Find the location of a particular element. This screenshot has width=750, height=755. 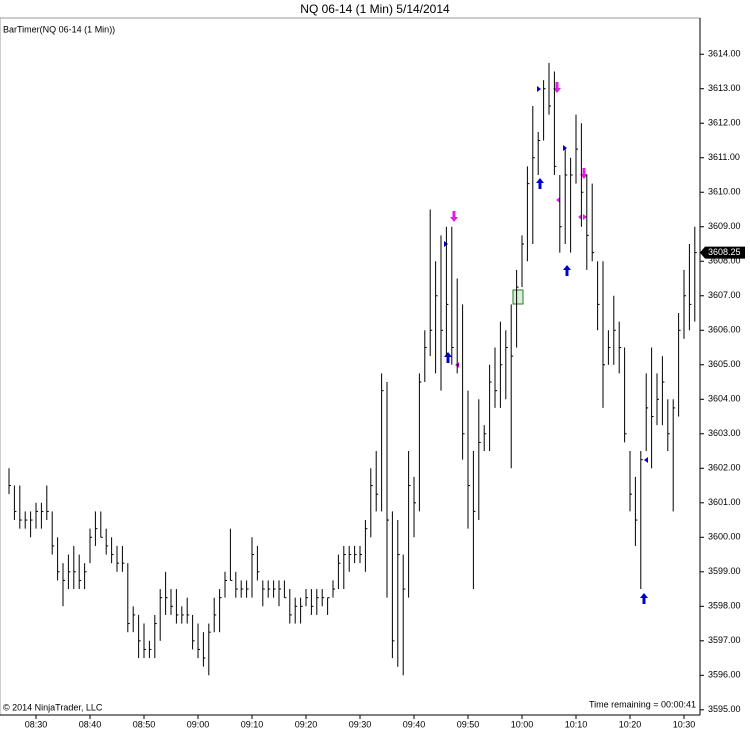

x-tick-label: 09:20 is located at coordinates (306, 724).